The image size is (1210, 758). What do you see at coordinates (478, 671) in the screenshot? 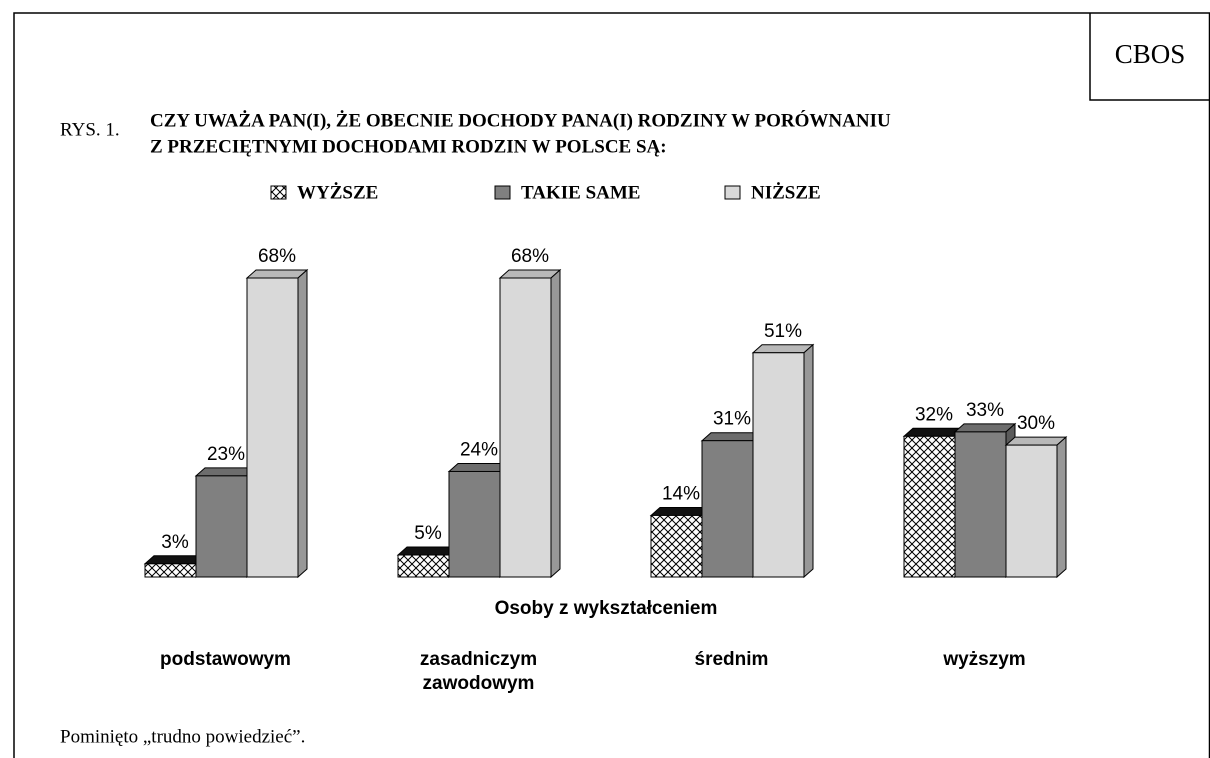
I see `x-tick-label: zasadniczym zawodowym` at bounding box center [478, 671].